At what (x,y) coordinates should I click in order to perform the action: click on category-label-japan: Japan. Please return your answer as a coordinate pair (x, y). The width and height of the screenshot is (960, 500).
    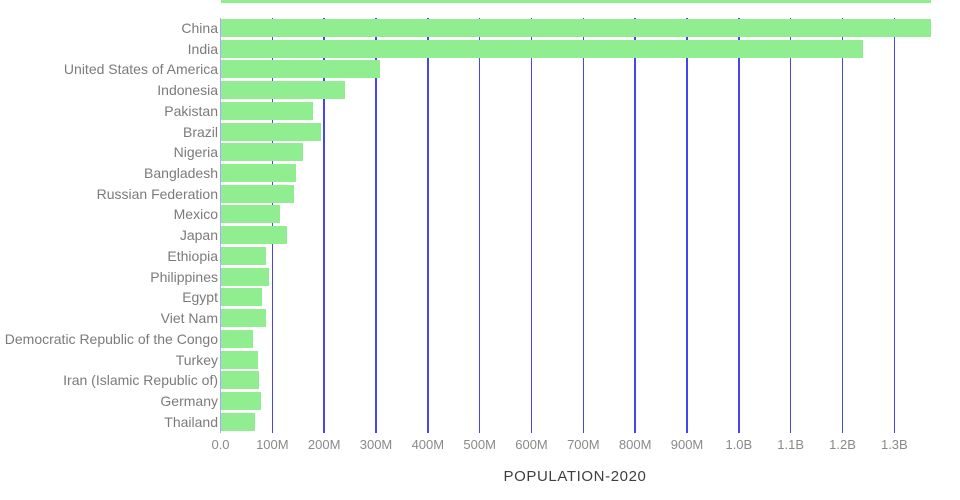
    Looking at the image, I should click on (198, 235).